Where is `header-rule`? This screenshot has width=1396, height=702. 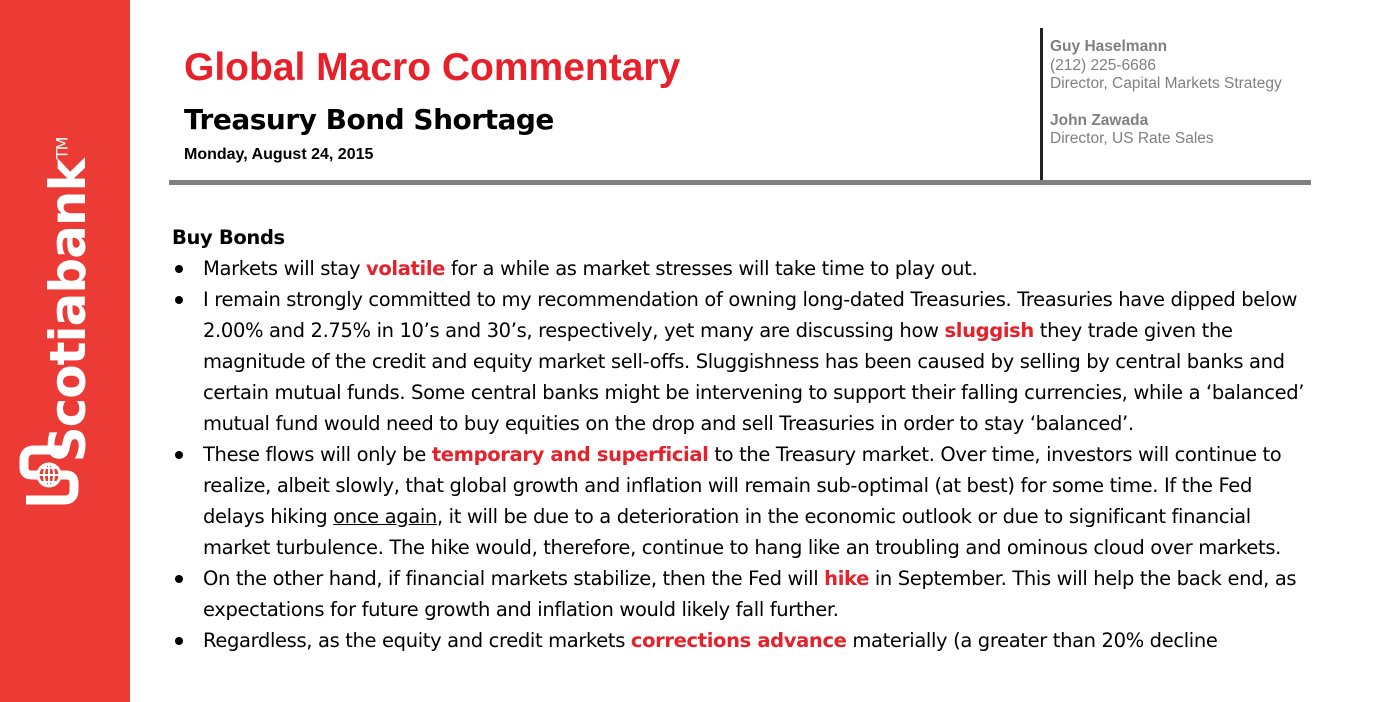
header-rule is located at coordinates (740, 182).